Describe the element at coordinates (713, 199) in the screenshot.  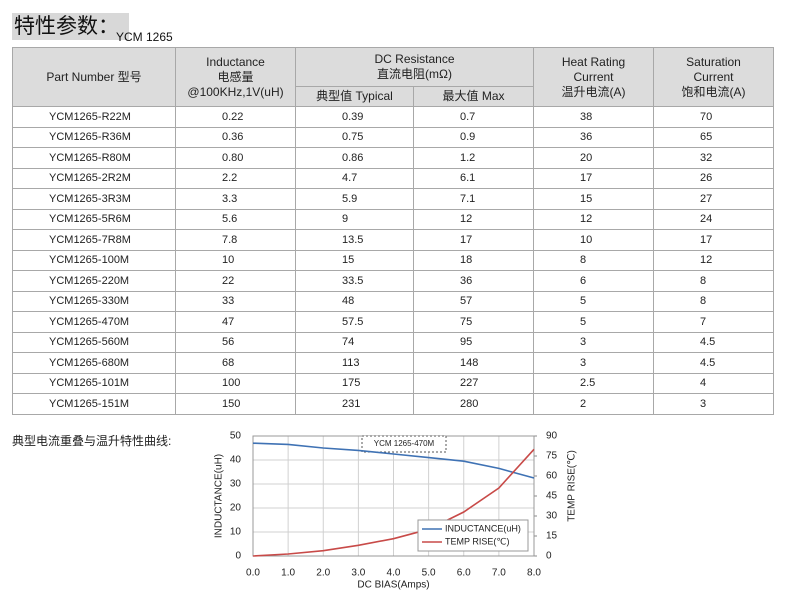
I see `table-cell: 27` at that location.